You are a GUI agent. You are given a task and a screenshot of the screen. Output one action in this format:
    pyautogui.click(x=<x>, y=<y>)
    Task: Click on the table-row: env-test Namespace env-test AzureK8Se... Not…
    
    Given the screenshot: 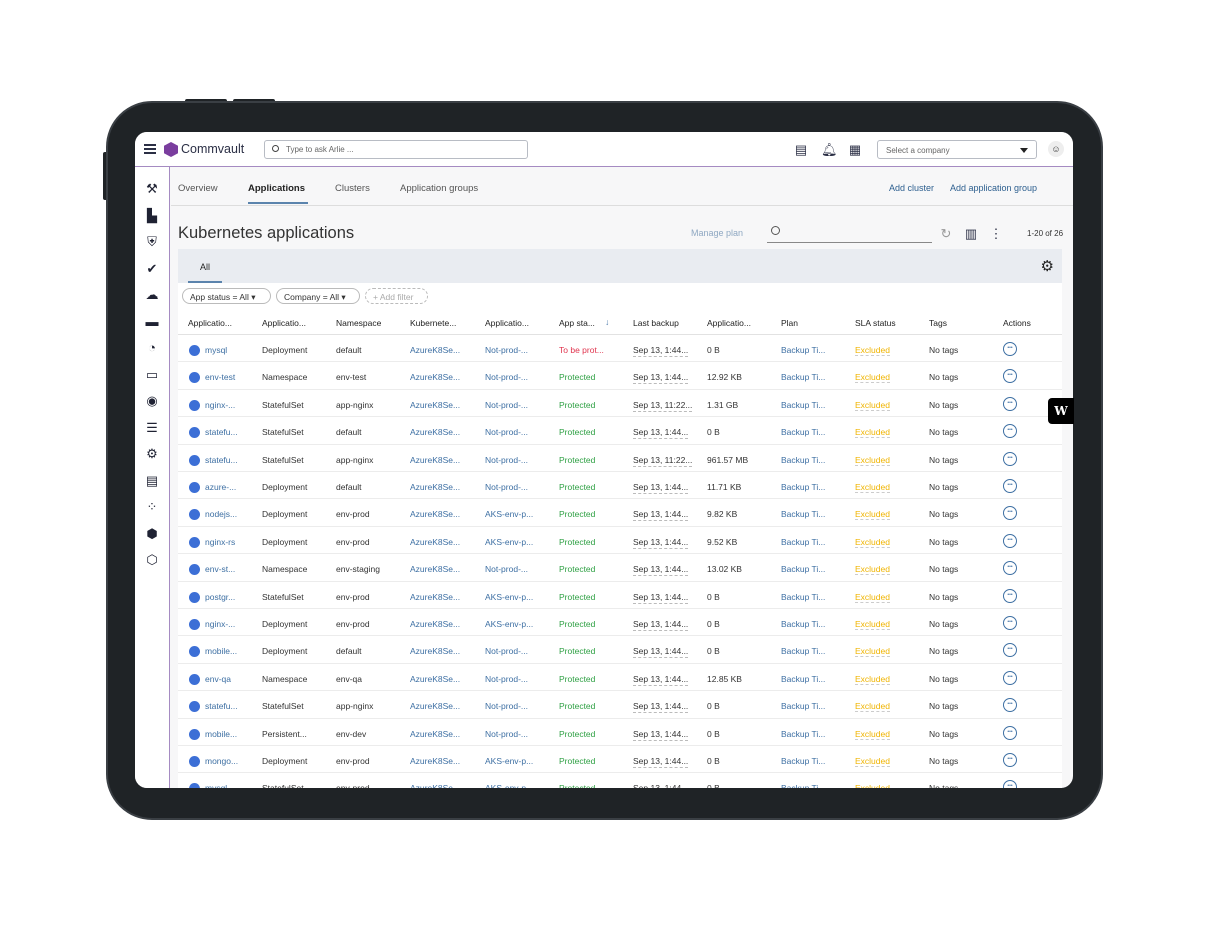 What is the action you would take?
    pyautogui.click(x=620, y=376)
    